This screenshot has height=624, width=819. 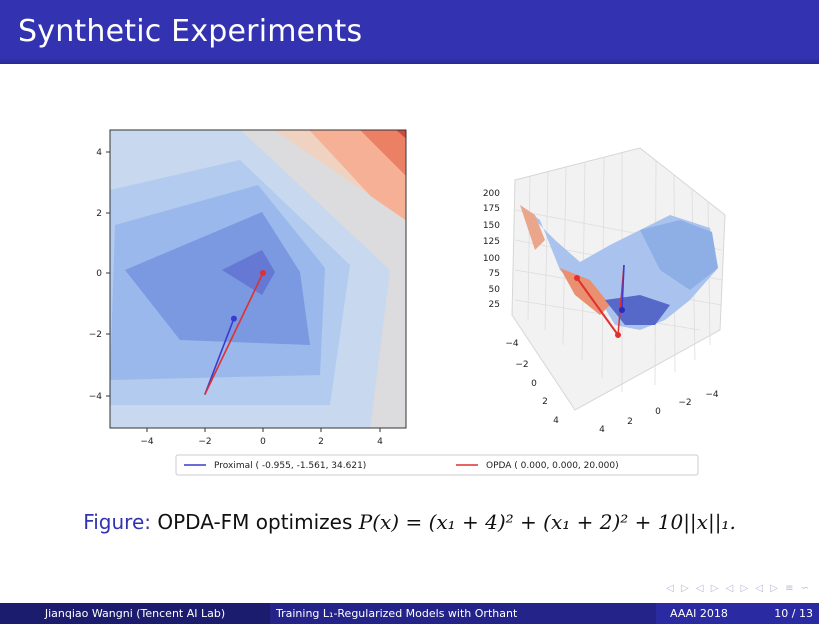 What do you see at coordinates (380, 442) in the screenshot?
I see `x-tick-label: 4` at bounding box center [380, 442].